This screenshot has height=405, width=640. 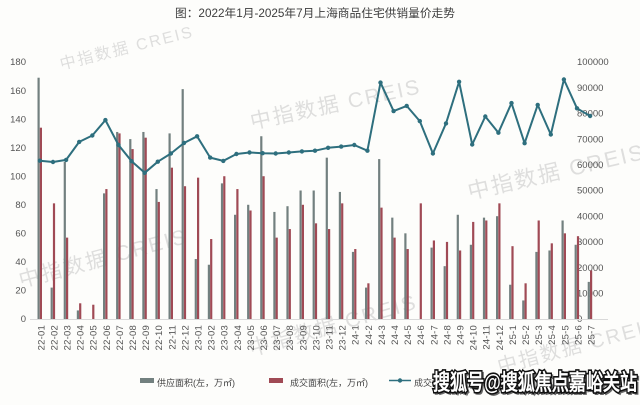 What do you see at coordinates (500, 337) in the screenshot?
I see `svg-text: 24-12` at bounding box center [500, 337].